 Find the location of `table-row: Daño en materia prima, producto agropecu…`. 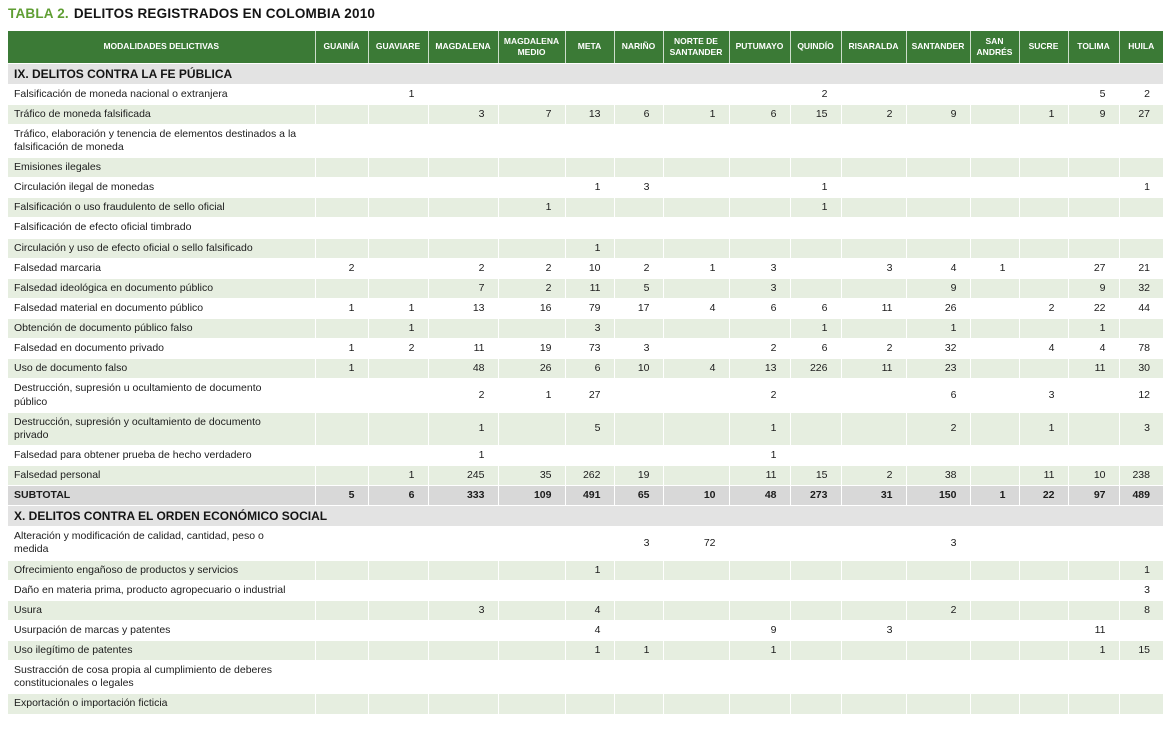

table-row: Daño en materia prima, producto agropecu… is located at coordinates (585, 590).